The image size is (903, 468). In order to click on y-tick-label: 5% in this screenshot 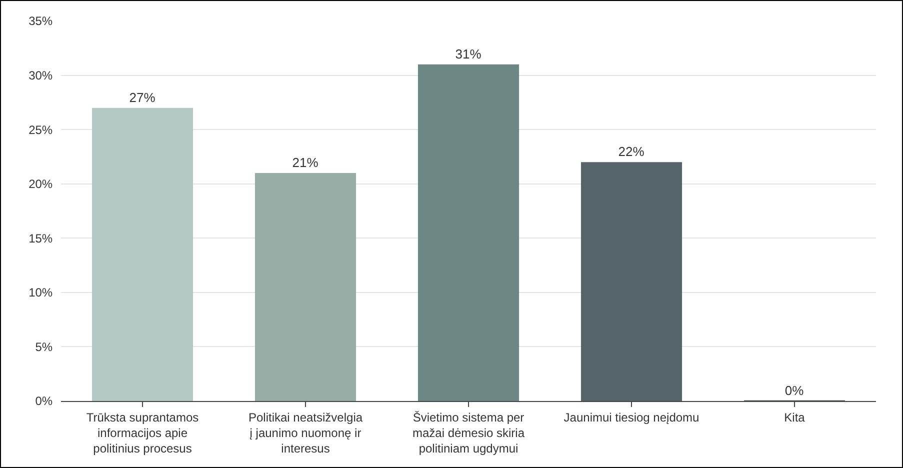, I will do `click(44, 347)`.